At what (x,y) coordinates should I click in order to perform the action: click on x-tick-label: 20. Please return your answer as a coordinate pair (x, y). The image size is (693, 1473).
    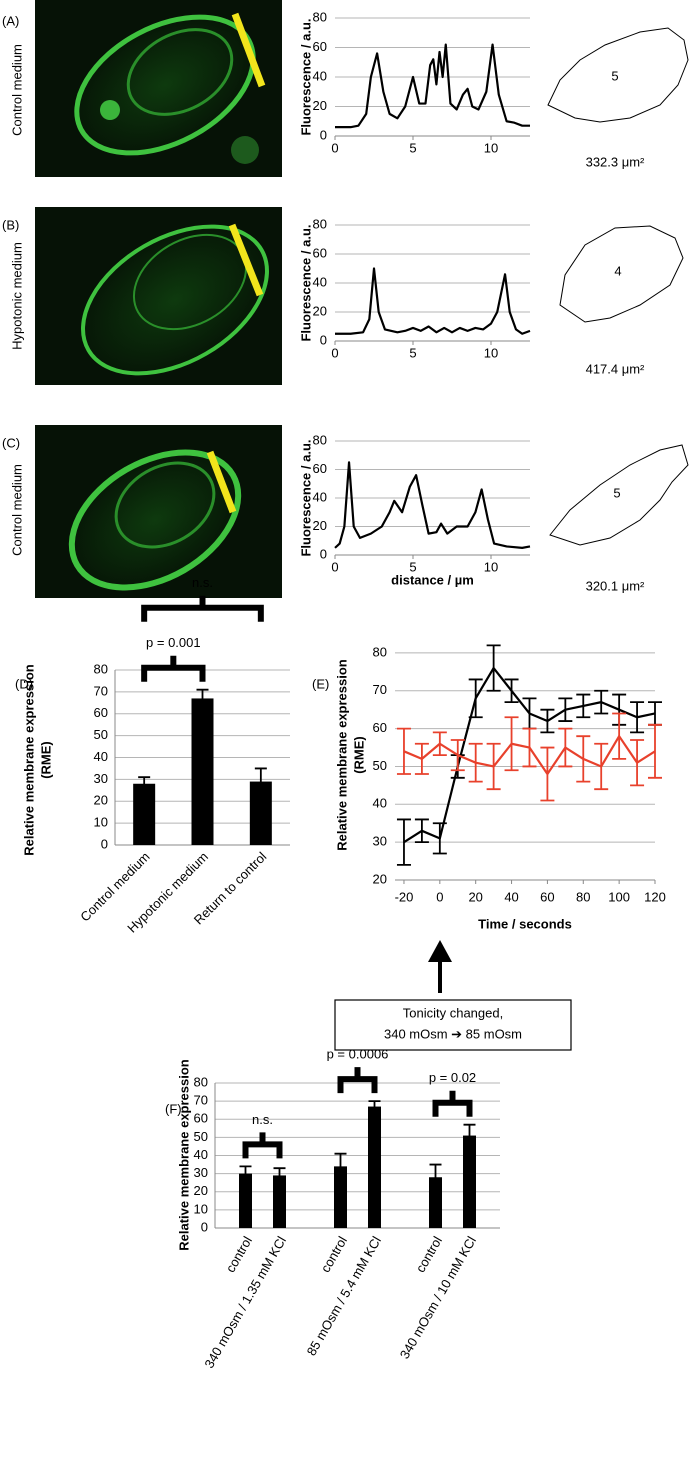
    Looking at the image, I should click on (475, 896).